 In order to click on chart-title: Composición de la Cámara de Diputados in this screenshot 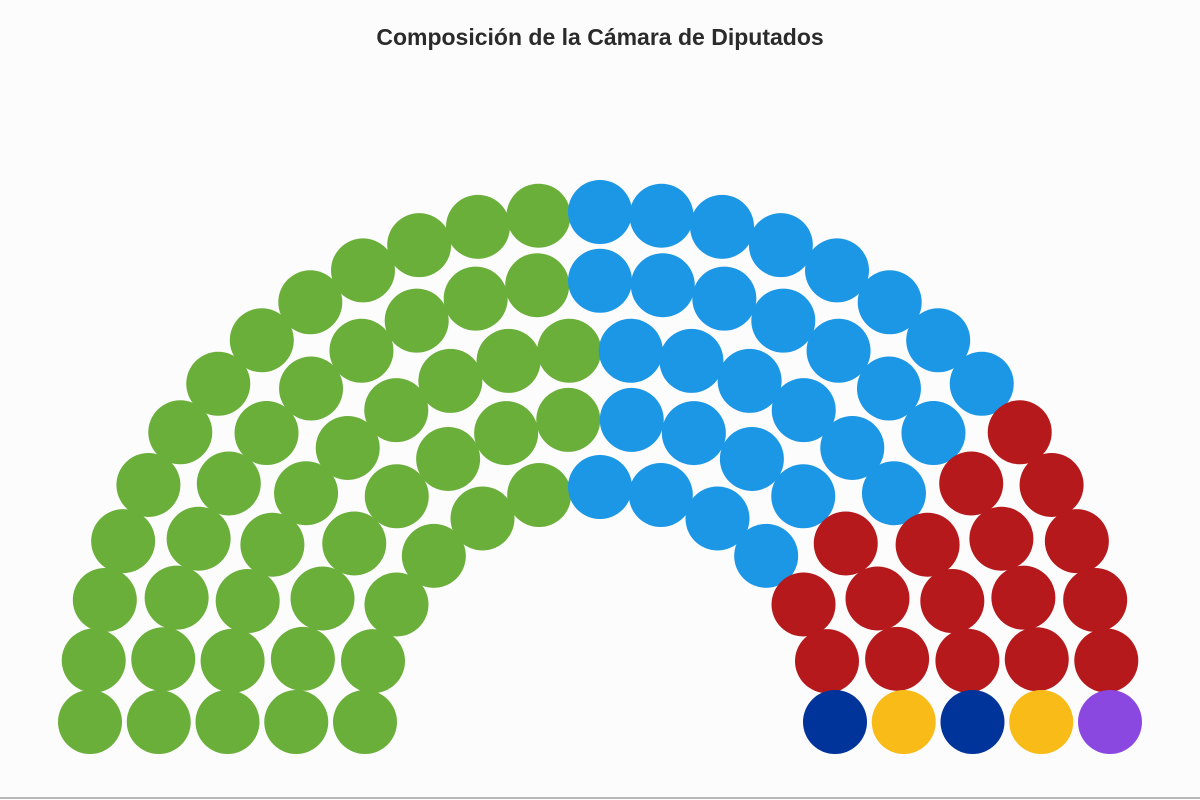, I will do `click(599, 37)`.